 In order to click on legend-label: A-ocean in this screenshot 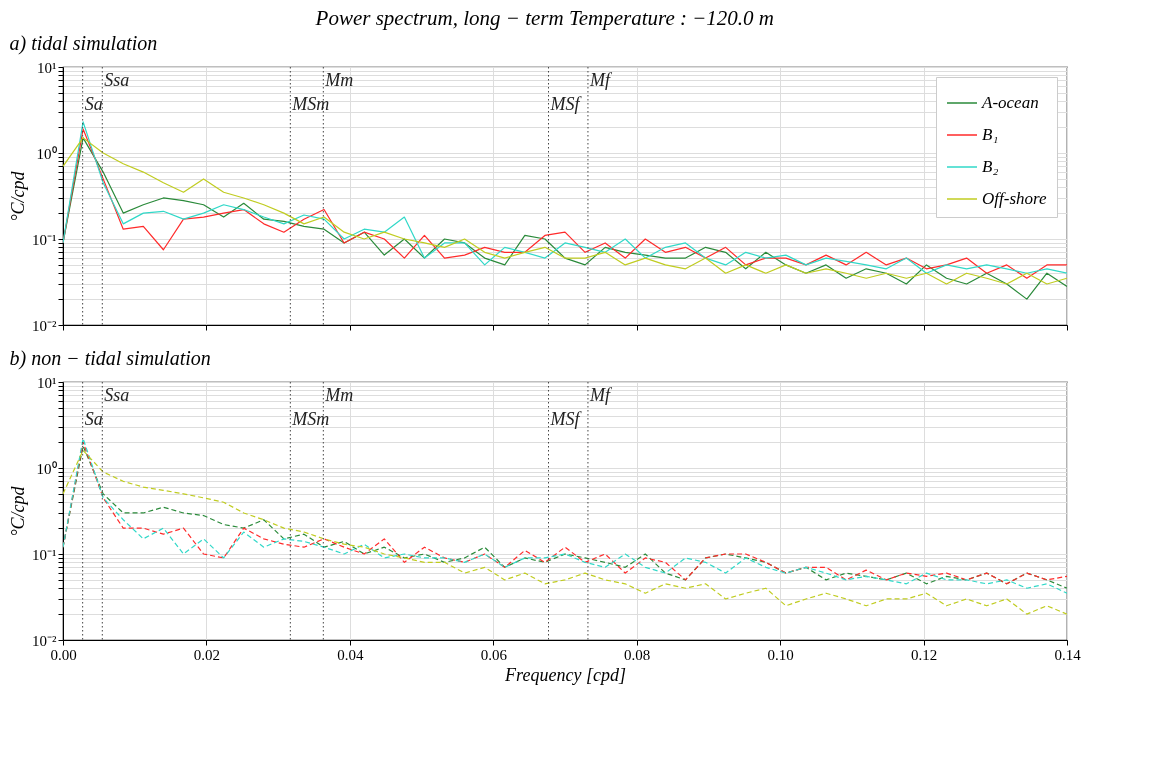, I will do `click(1010, 102)`.